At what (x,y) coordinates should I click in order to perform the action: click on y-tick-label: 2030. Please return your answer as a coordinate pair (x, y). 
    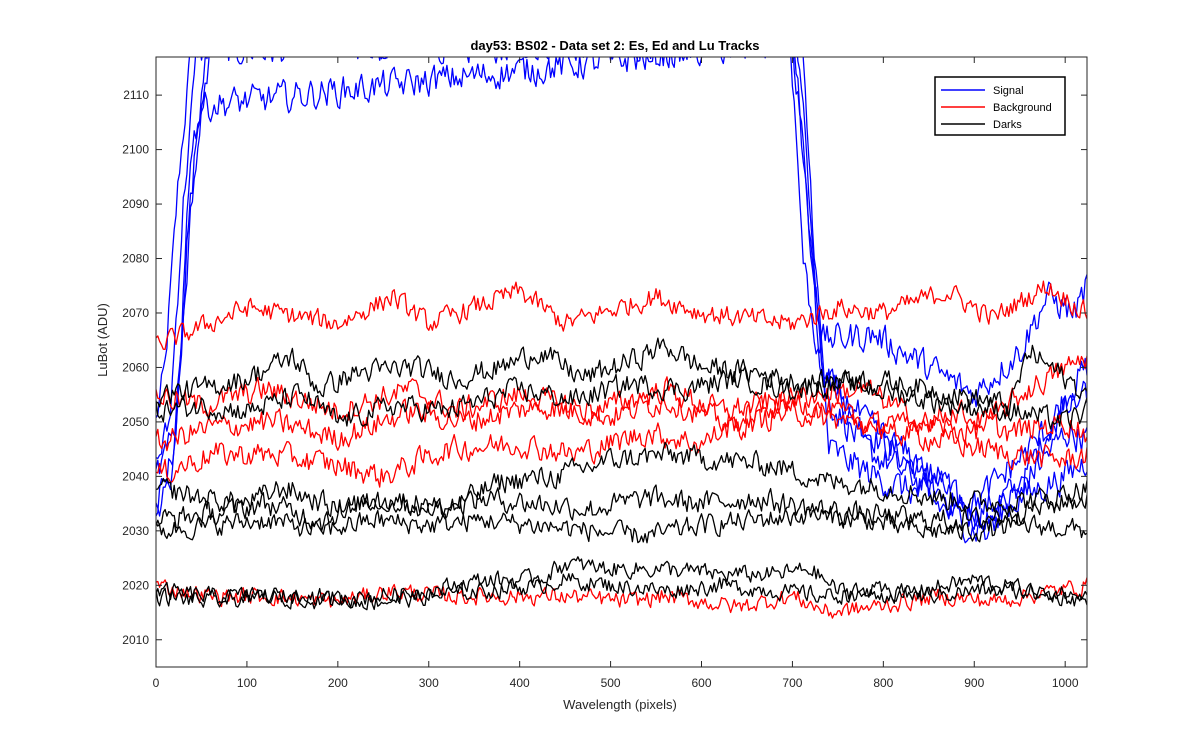
    Looking at the image, I should click on (135, 531).